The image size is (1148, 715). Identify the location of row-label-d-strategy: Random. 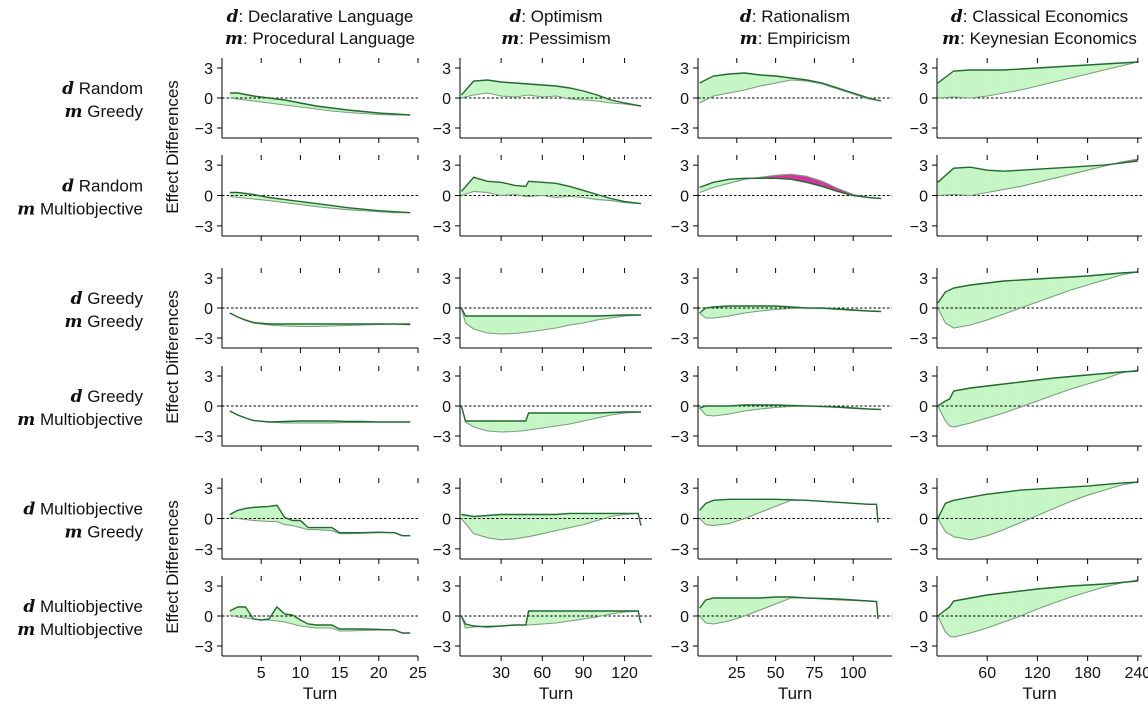
(108, 88).